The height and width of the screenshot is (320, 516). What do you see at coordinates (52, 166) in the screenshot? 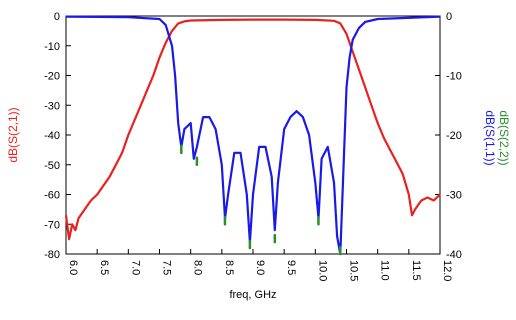
I see `y-left-tick-label: -50` at bounding box center [52, 166].